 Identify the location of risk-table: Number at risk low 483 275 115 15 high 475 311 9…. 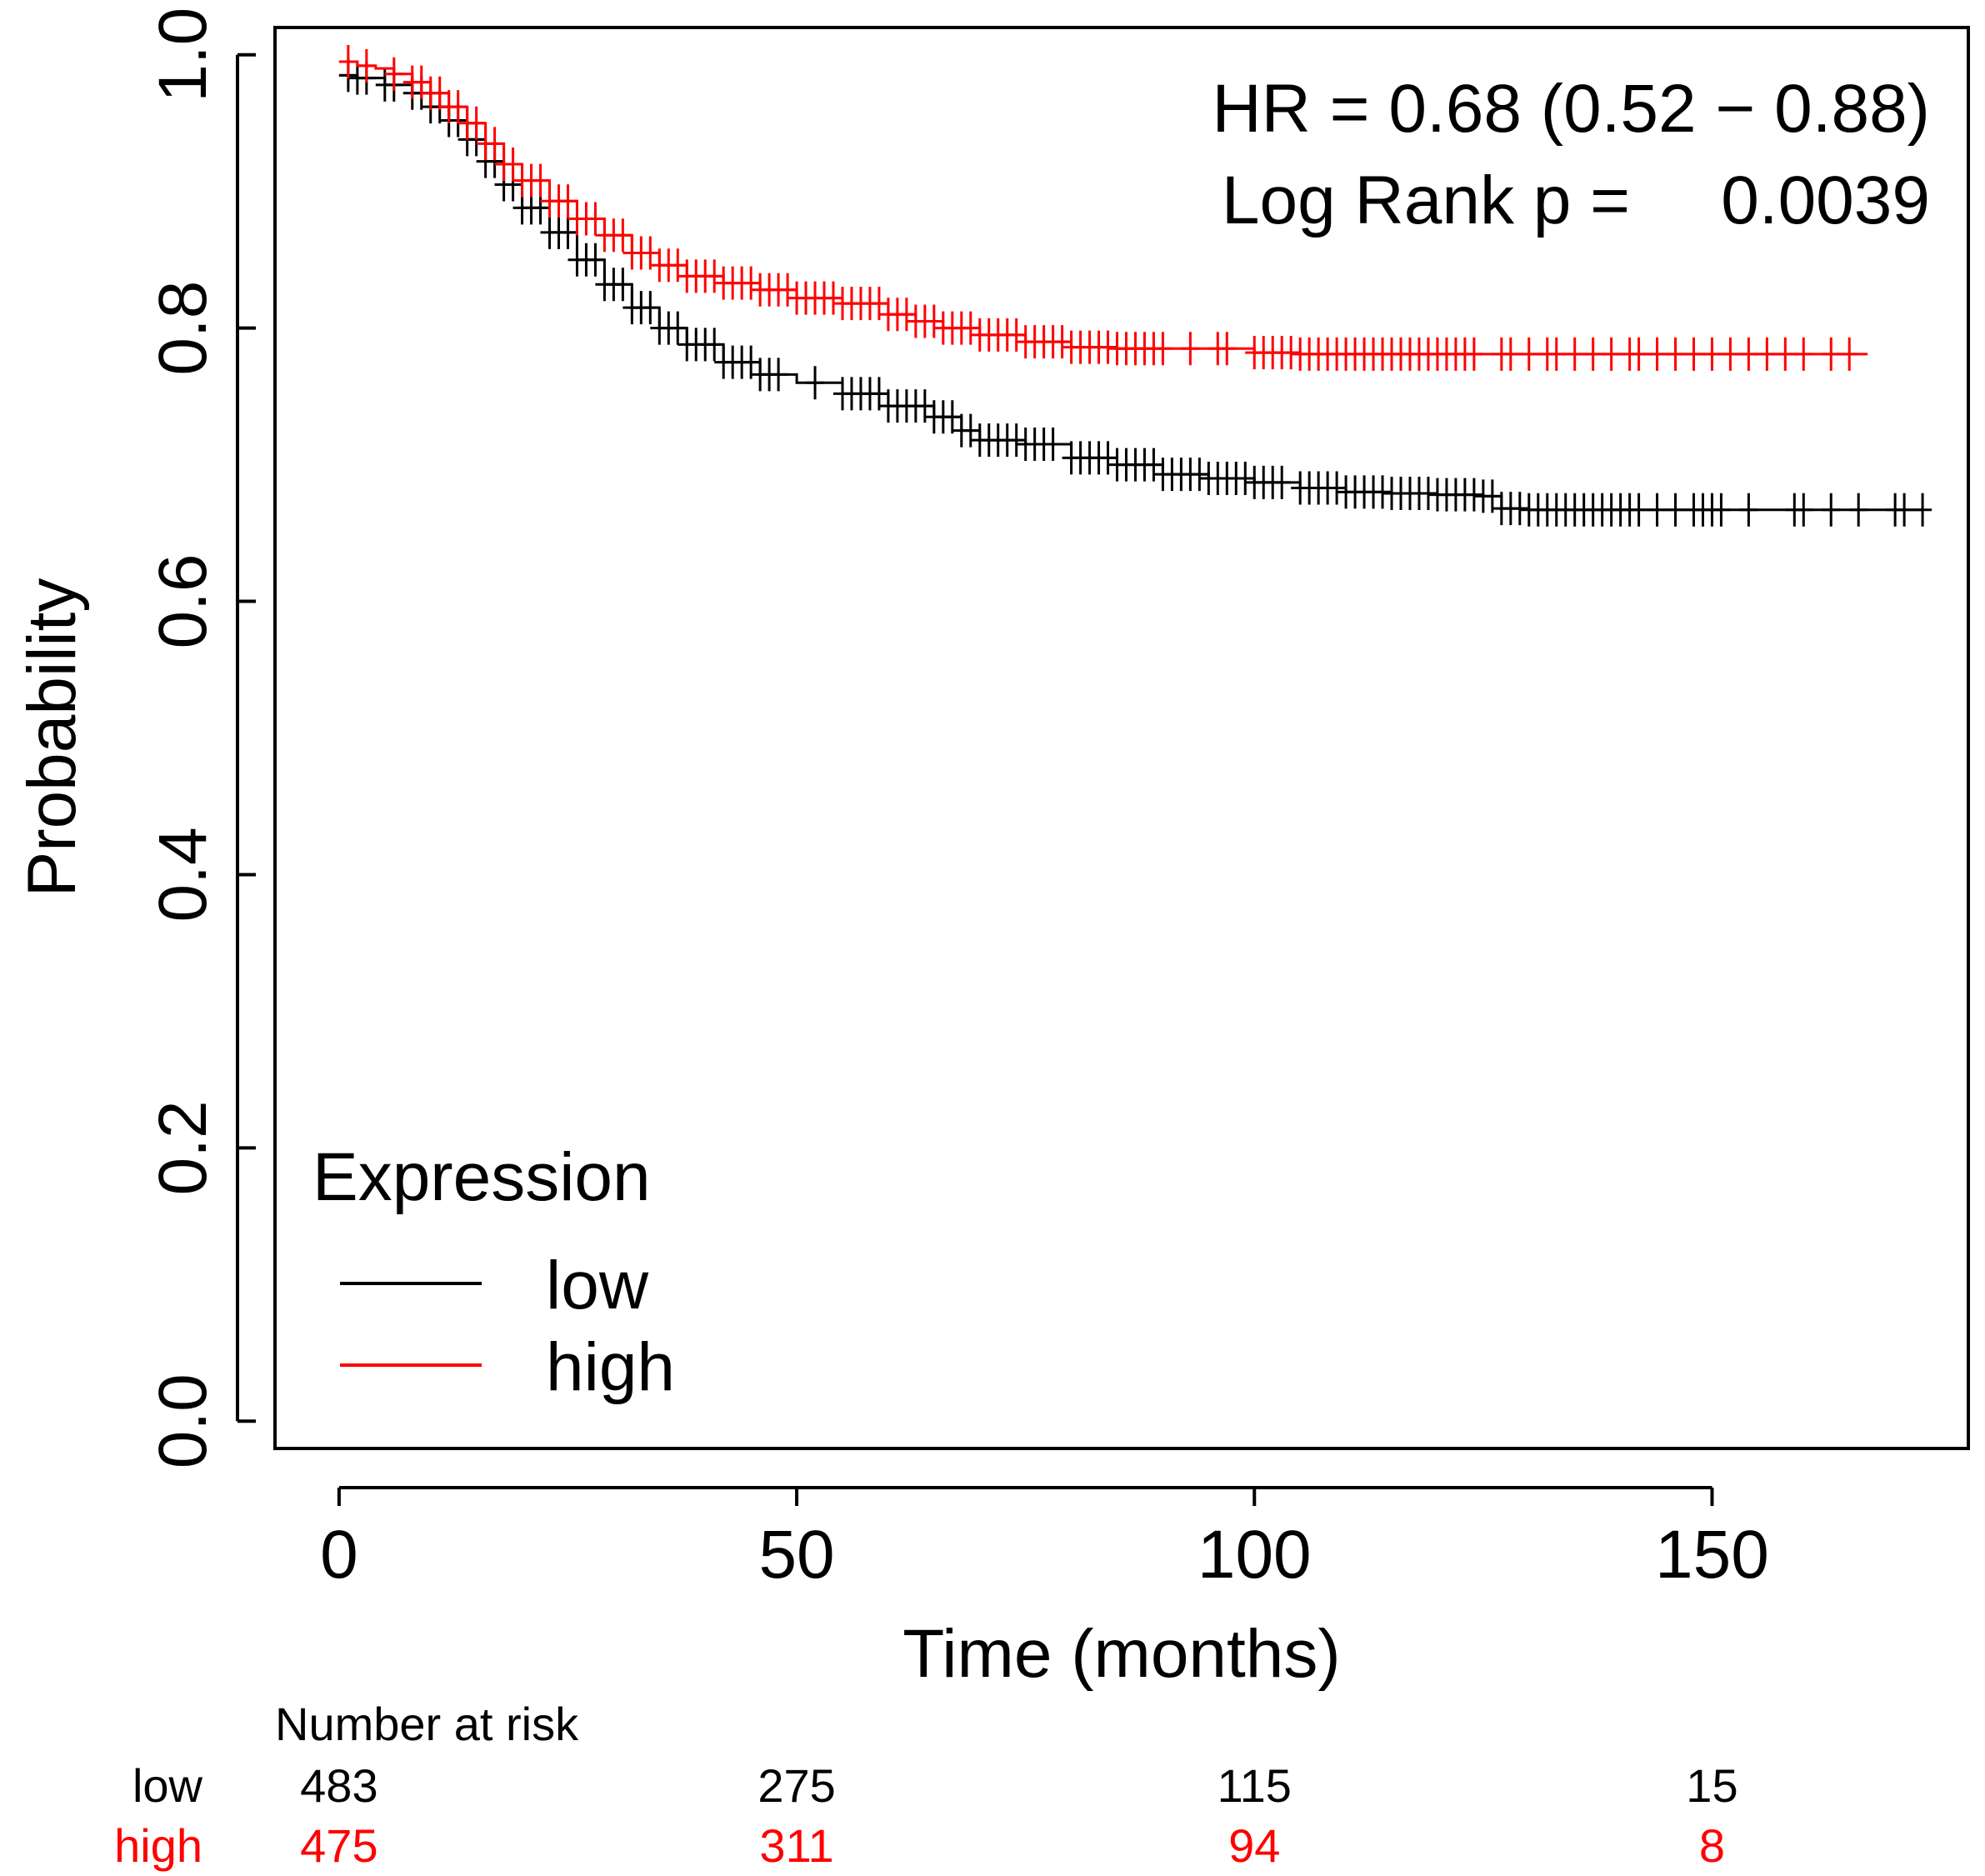
(926, 1785).